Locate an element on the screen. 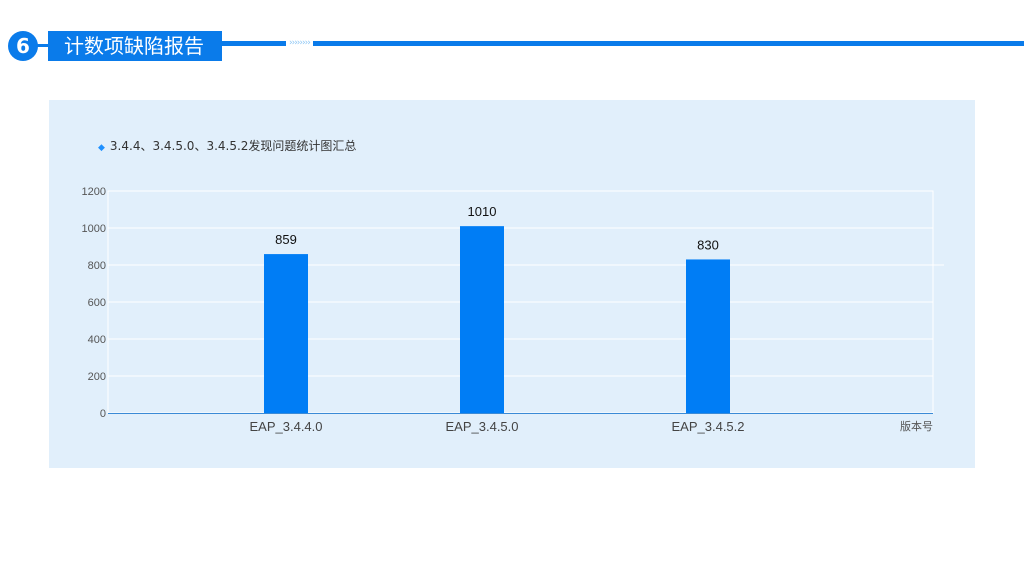 The width and height of the screenshot is (1024, 584). chevron-decoration-icon: ›››››››› is located at coordinates (299, 43).